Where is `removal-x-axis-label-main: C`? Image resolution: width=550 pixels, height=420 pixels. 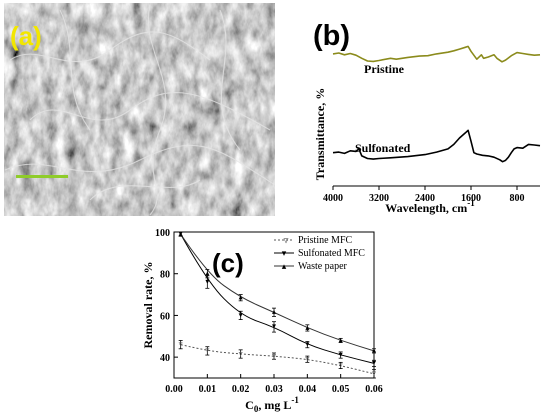
removal-x-axis-label-main: C is located at coordinates (249, 405).